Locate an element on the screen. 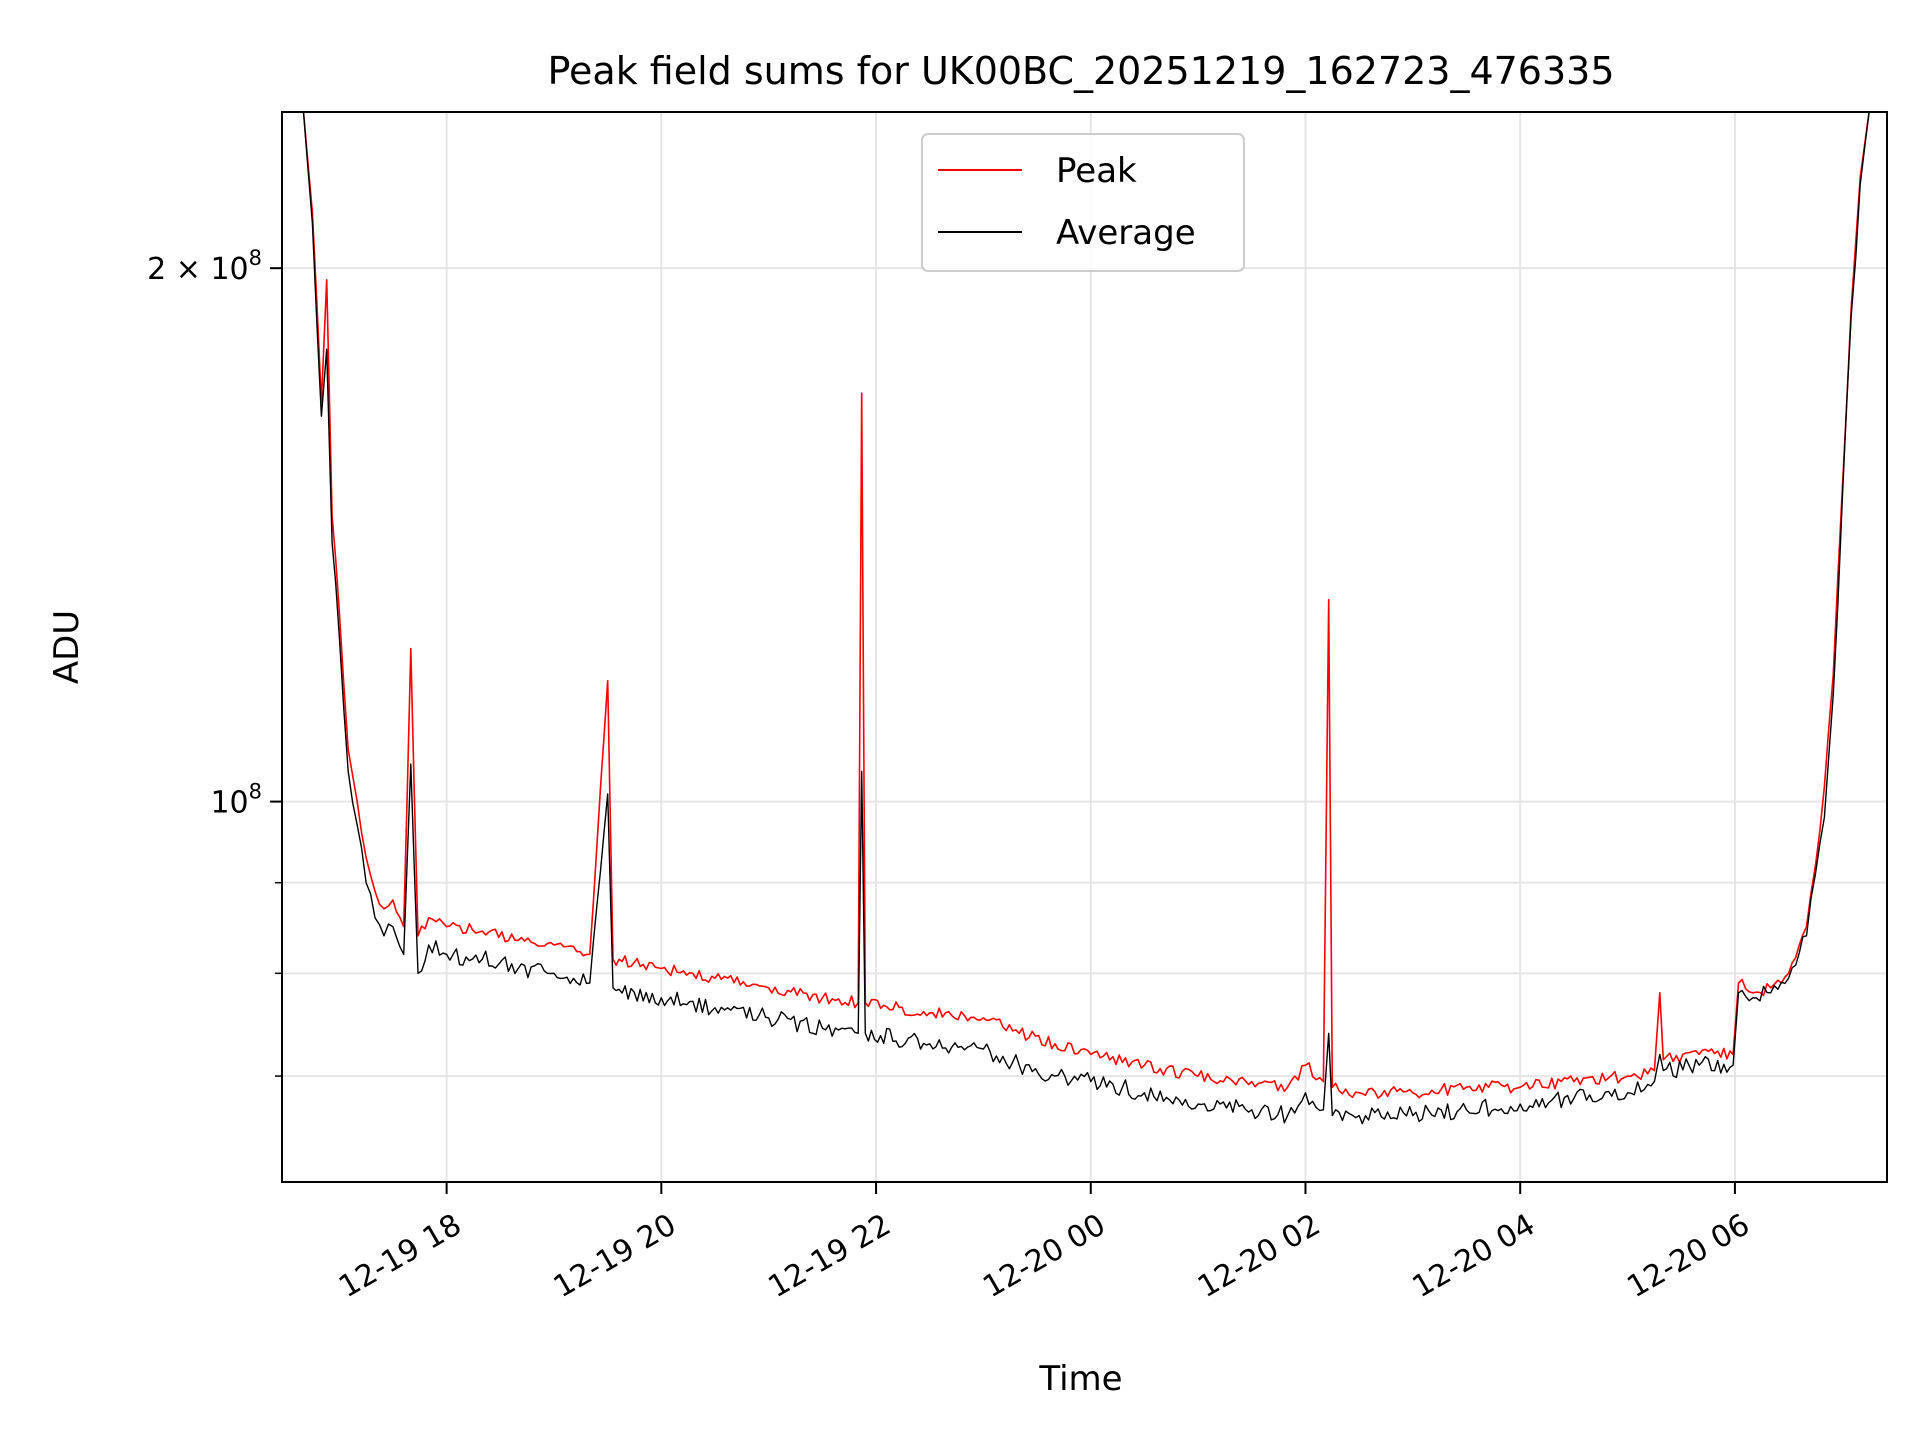 The image size is (1920, 1440). x-axis-label: Time is located at coordinates (1080, 1379).